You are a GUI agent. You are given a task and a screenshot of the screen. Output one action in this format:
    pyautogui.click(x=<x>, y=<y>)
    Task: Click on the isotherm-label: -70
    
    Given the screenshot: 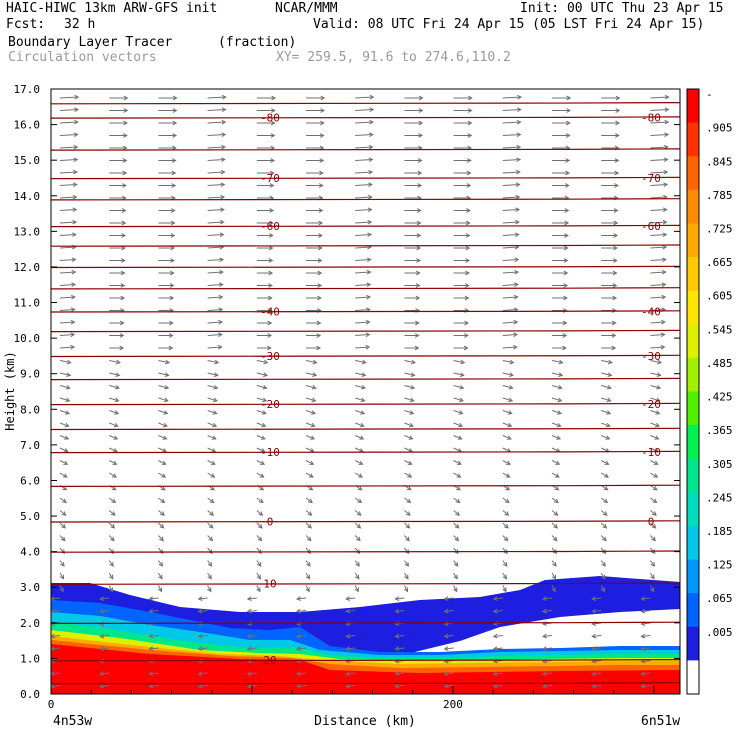 What is the action you would take?
    pyautogui.click(x=270, y=178)
    